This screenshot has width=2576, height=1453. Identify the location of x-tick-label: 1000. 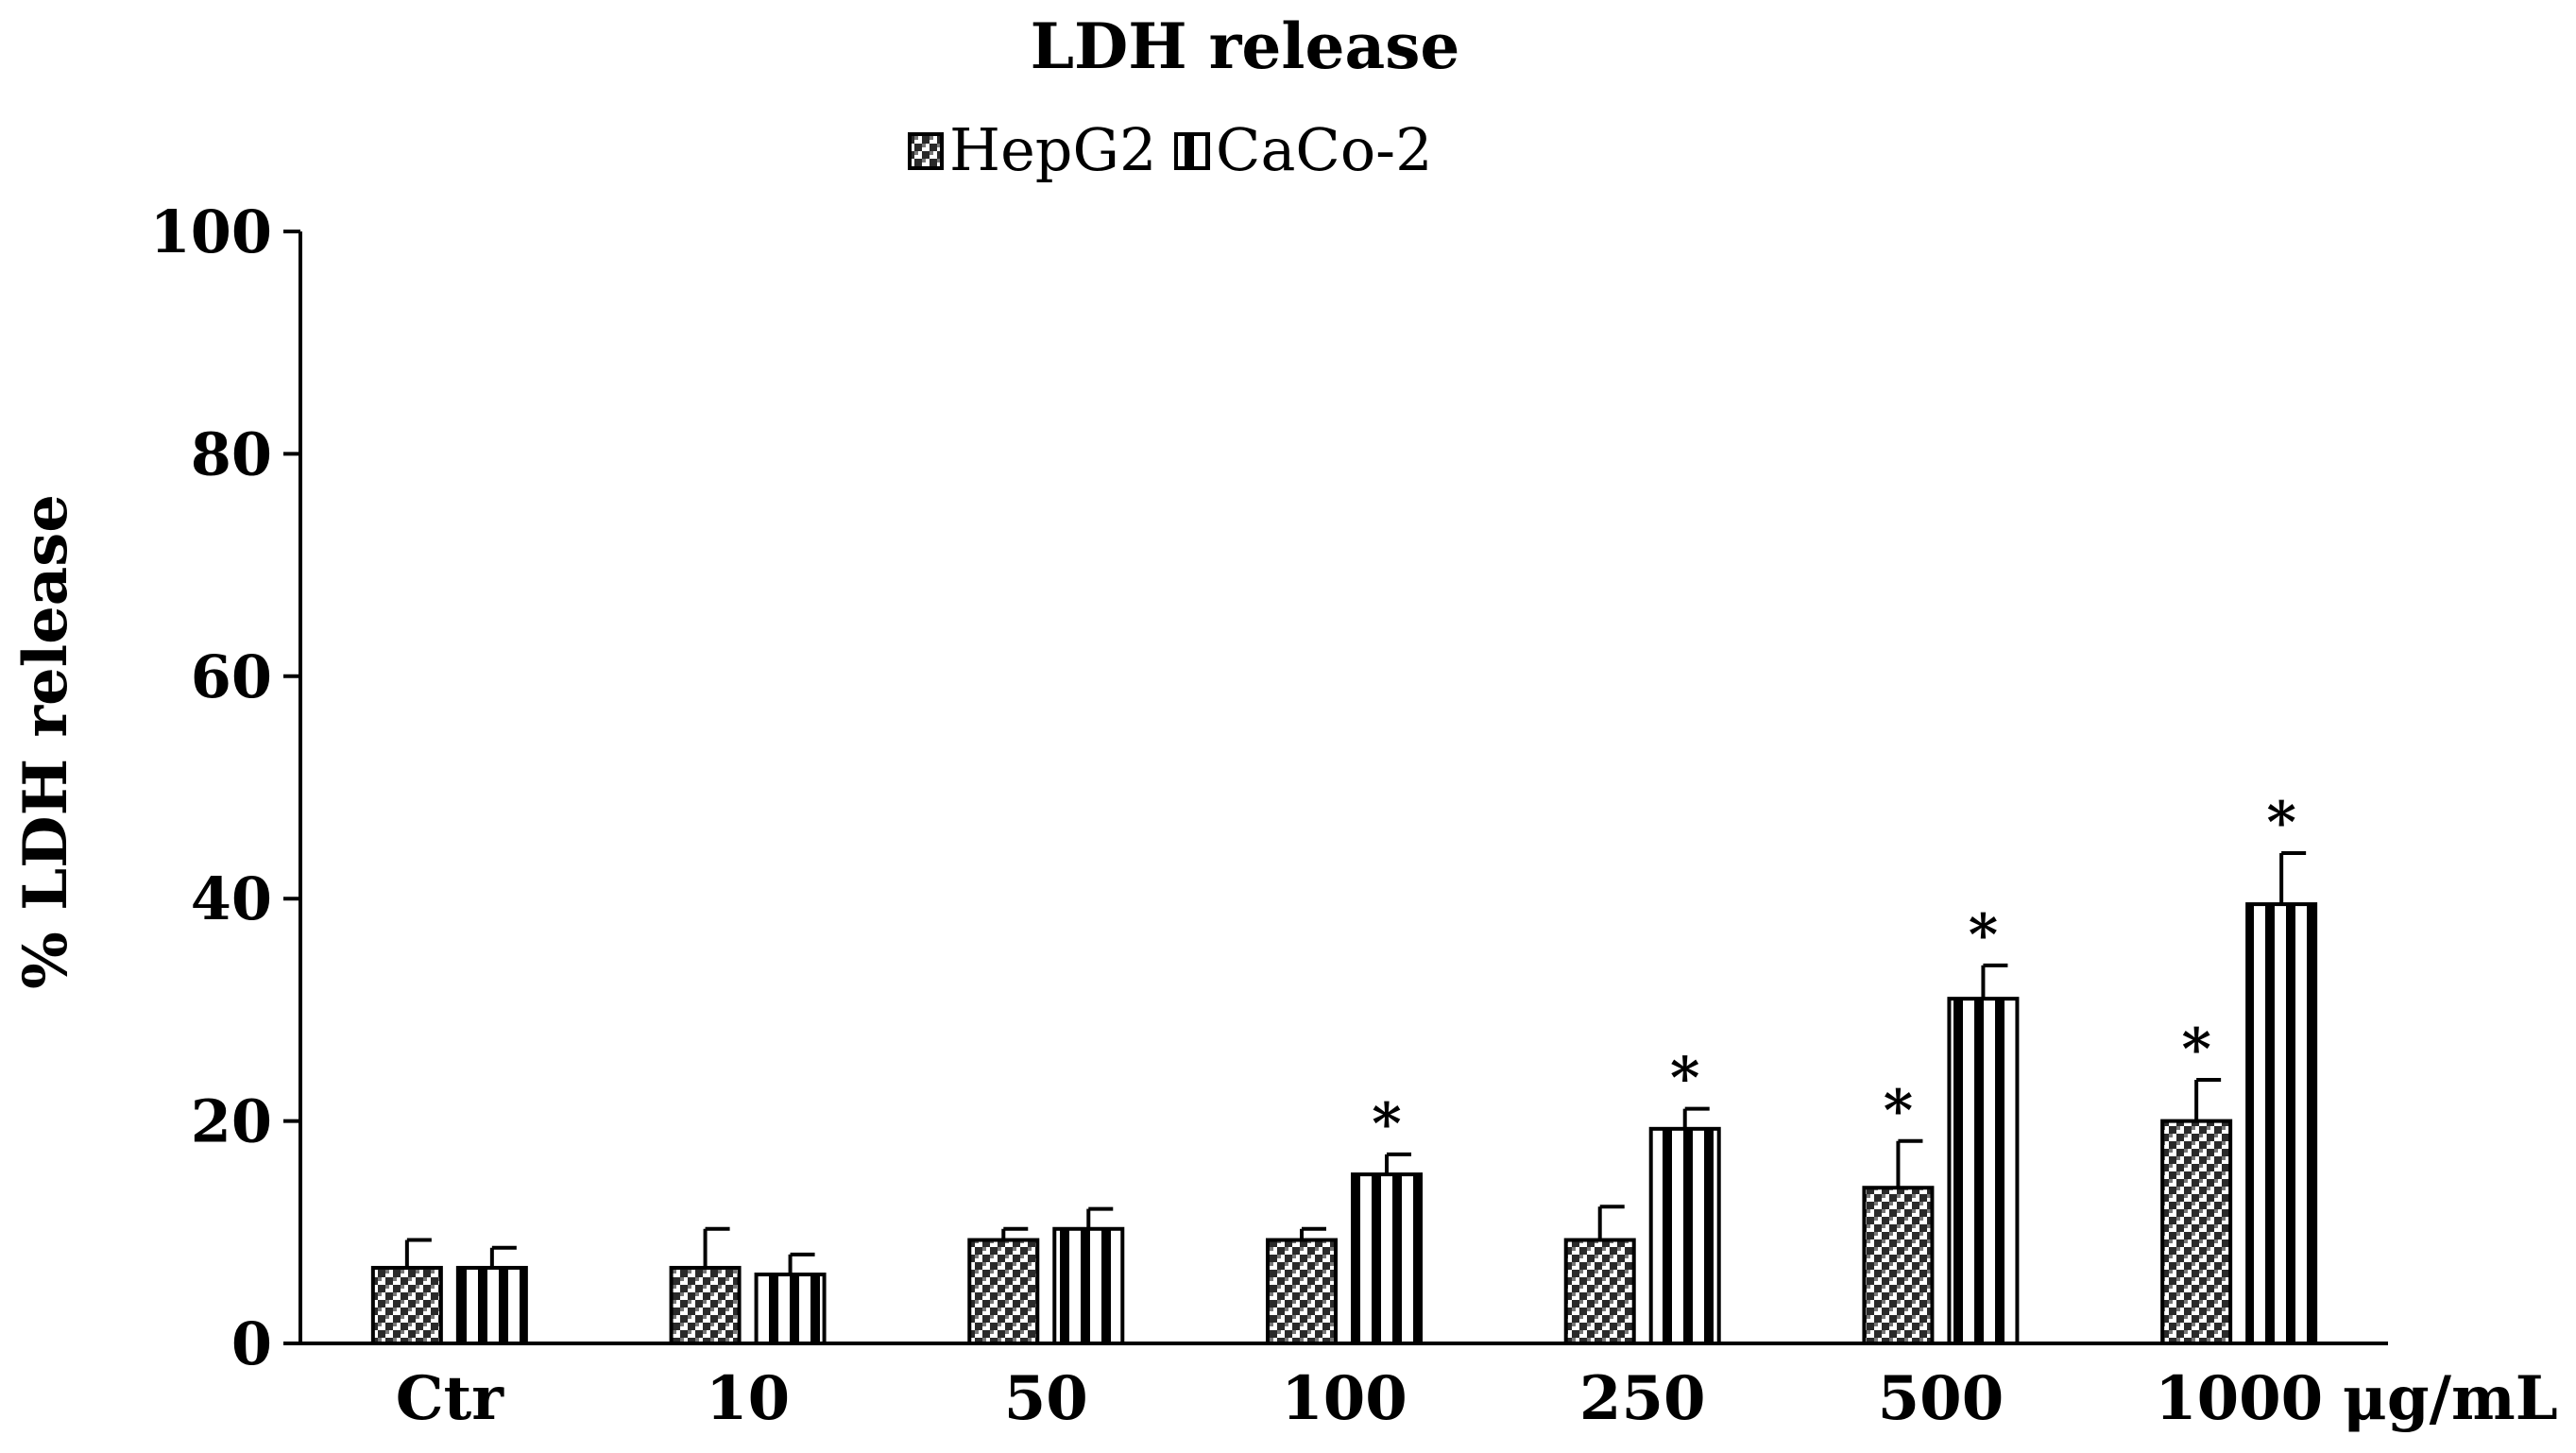
(2239, 1398).